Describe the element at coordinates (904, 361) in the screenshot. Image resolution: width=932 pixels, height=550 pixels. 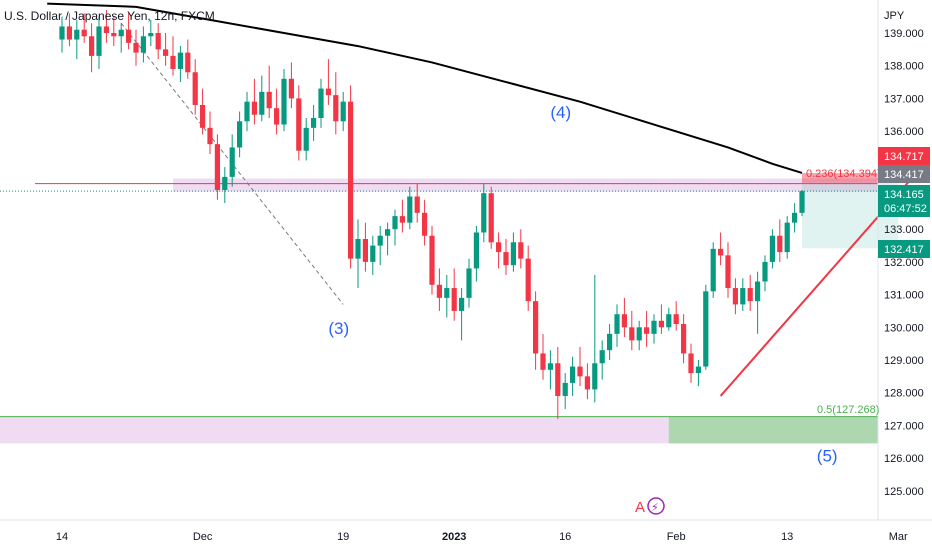
I see `y-tick-label: 129.000` at that location.